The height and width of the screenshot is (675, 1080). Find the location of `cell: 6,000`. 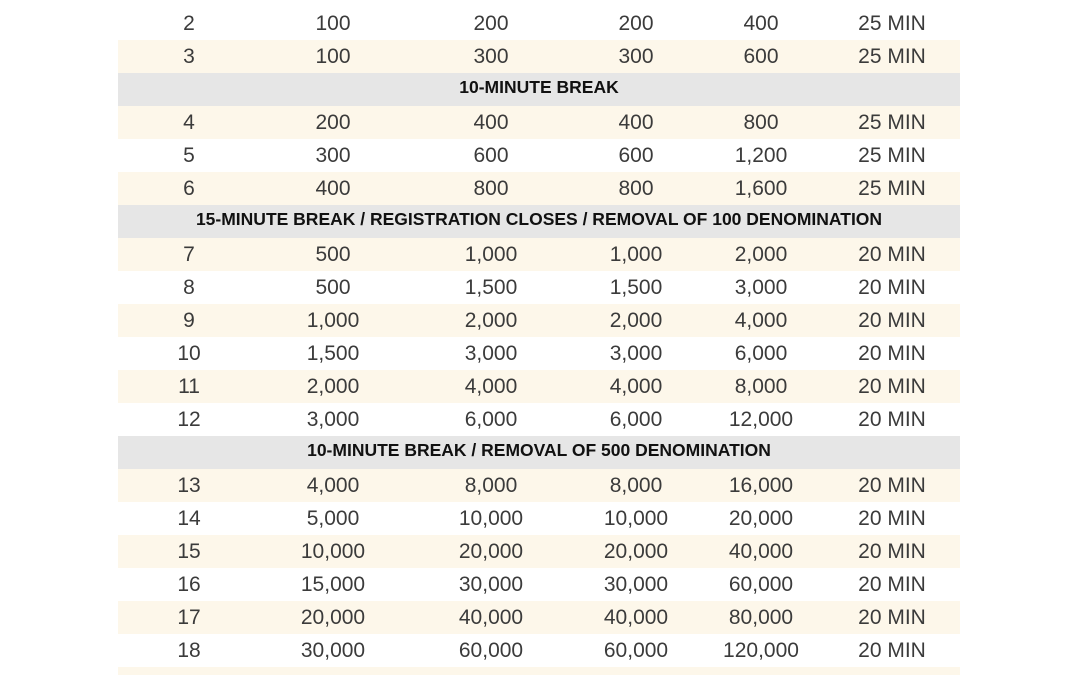

cell: 6,000 is located at coordinates (636, 419).